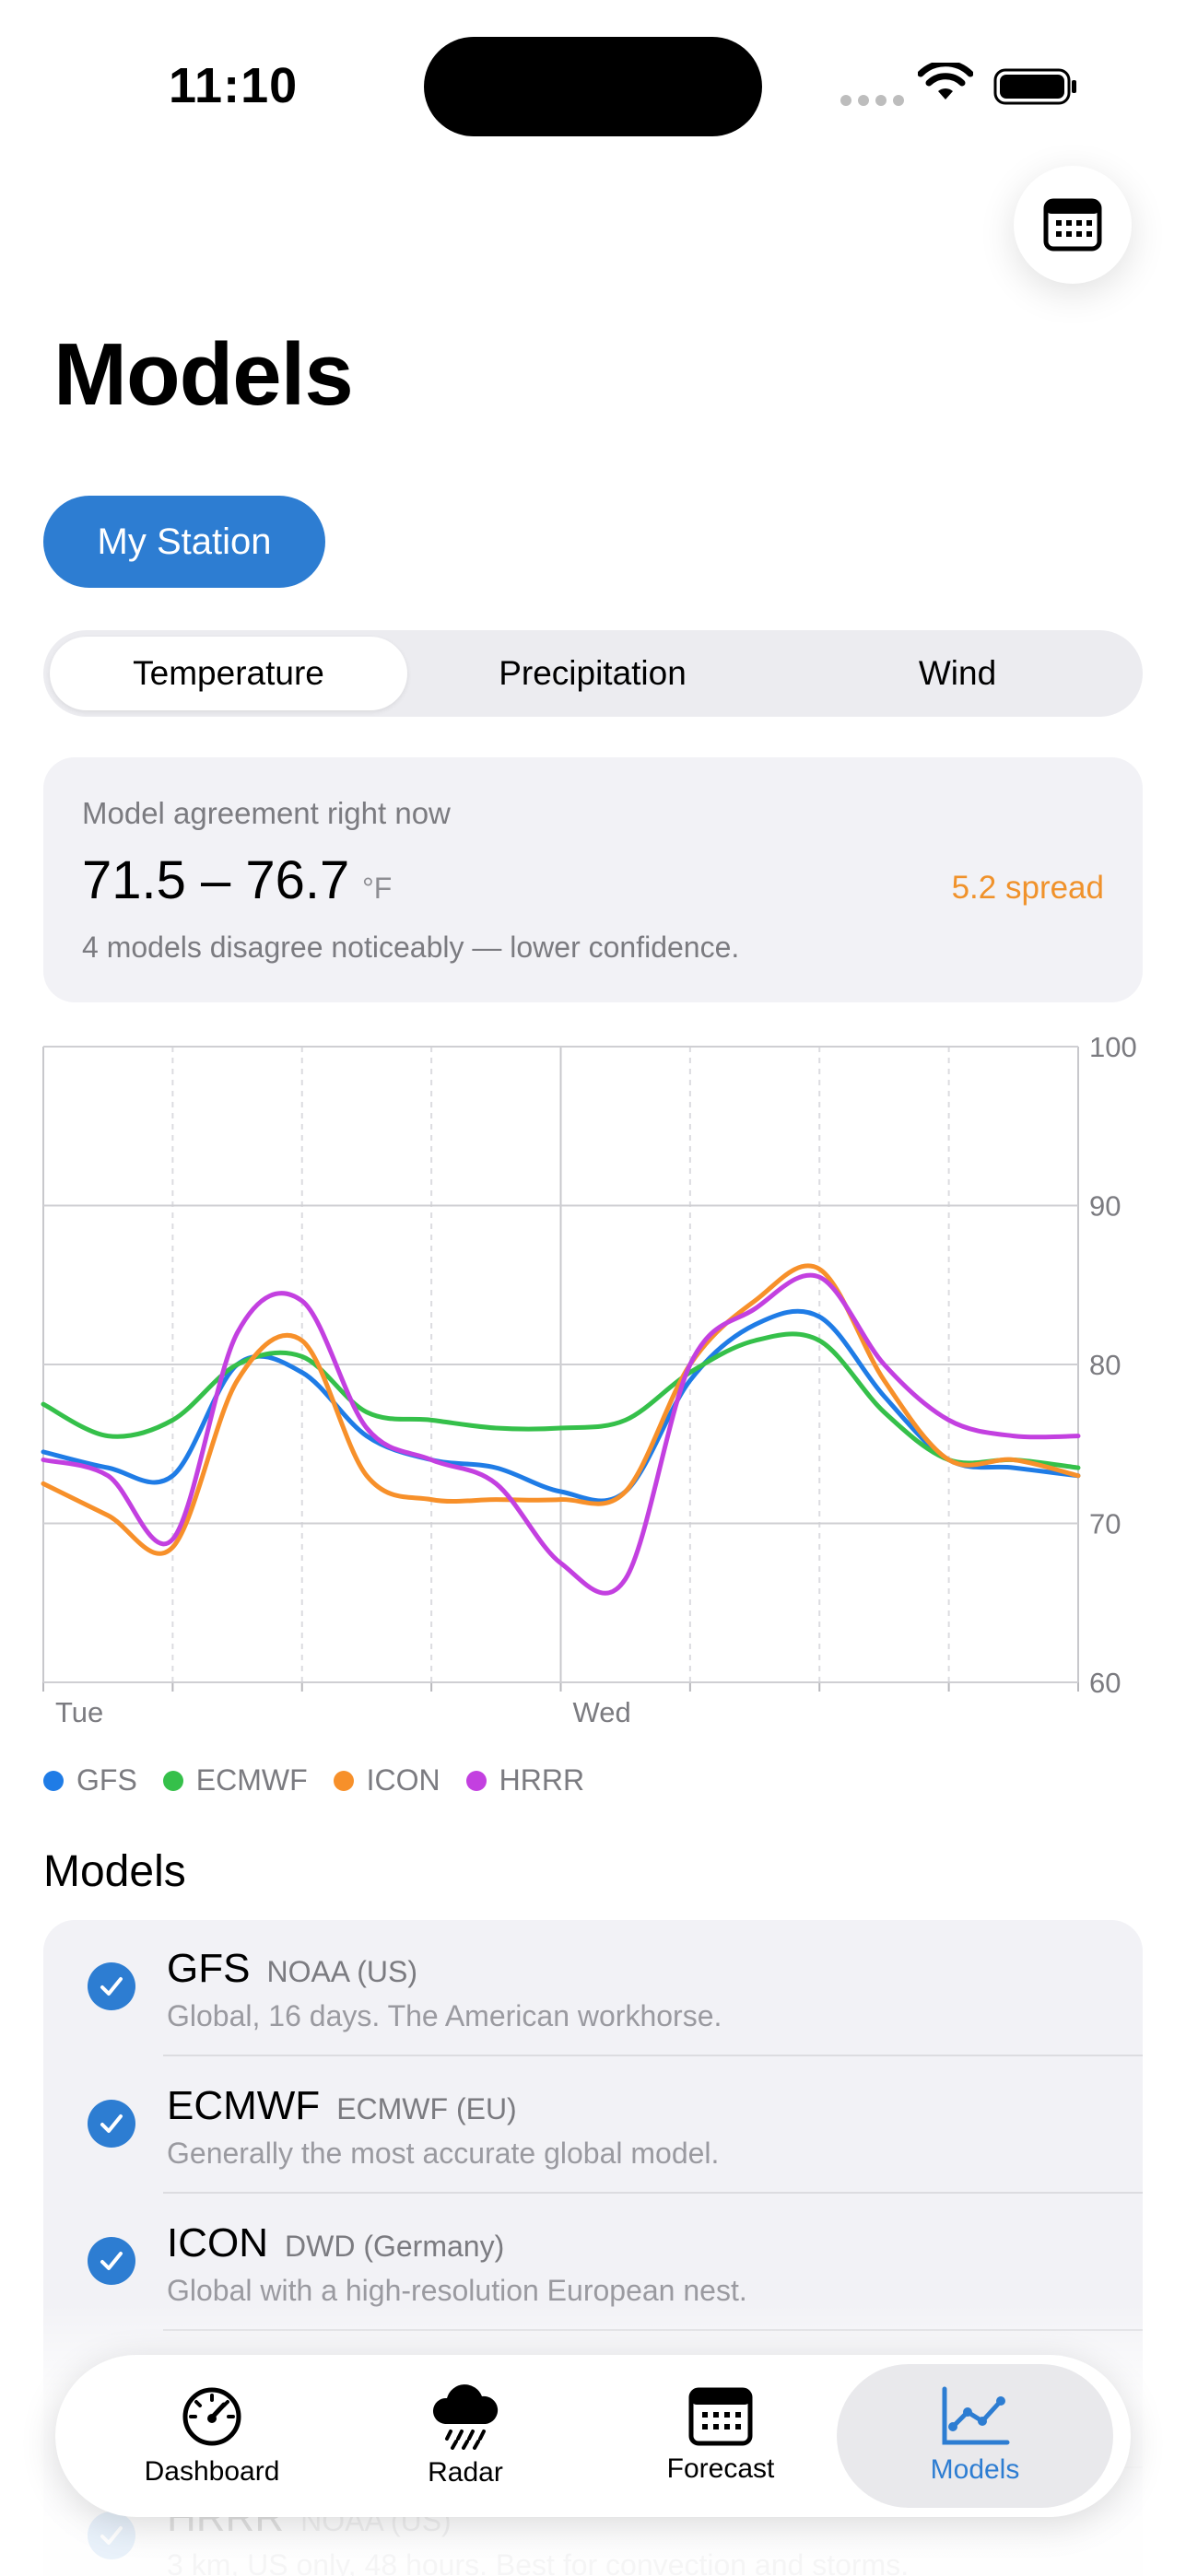  What do you see at coordinates (602, 1712) in the screenshot?
I see `chart-x-tick-label: Wed` at bounding box center [602, 1712].